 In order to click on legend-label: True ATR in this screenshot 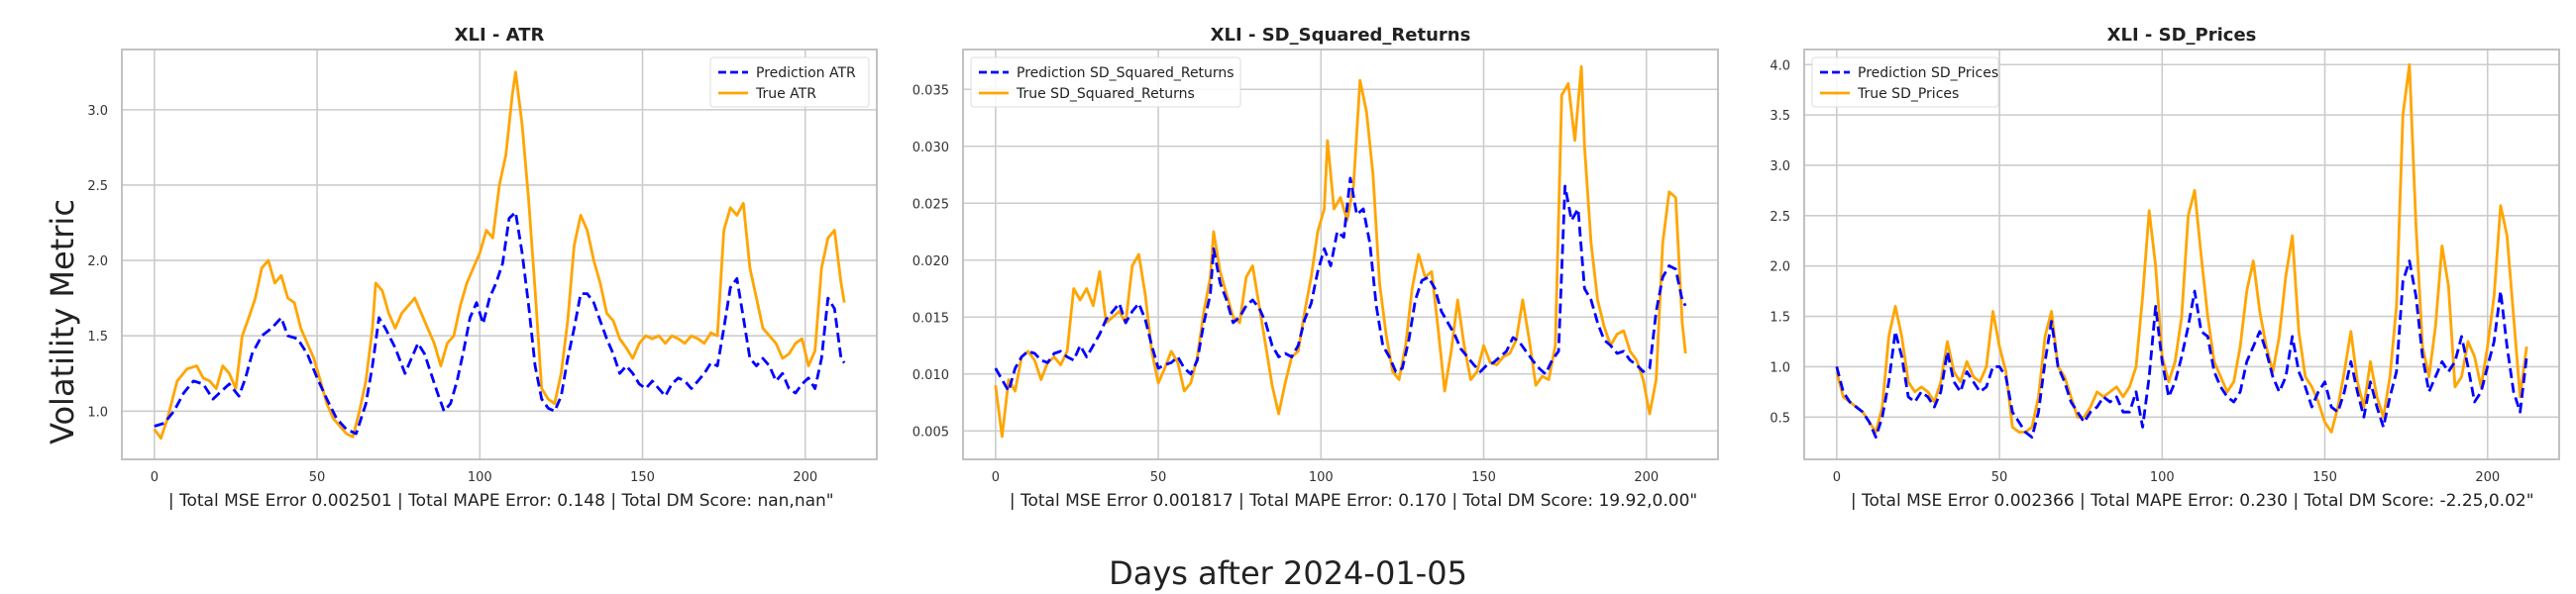, I will do `click(785, 94)`.